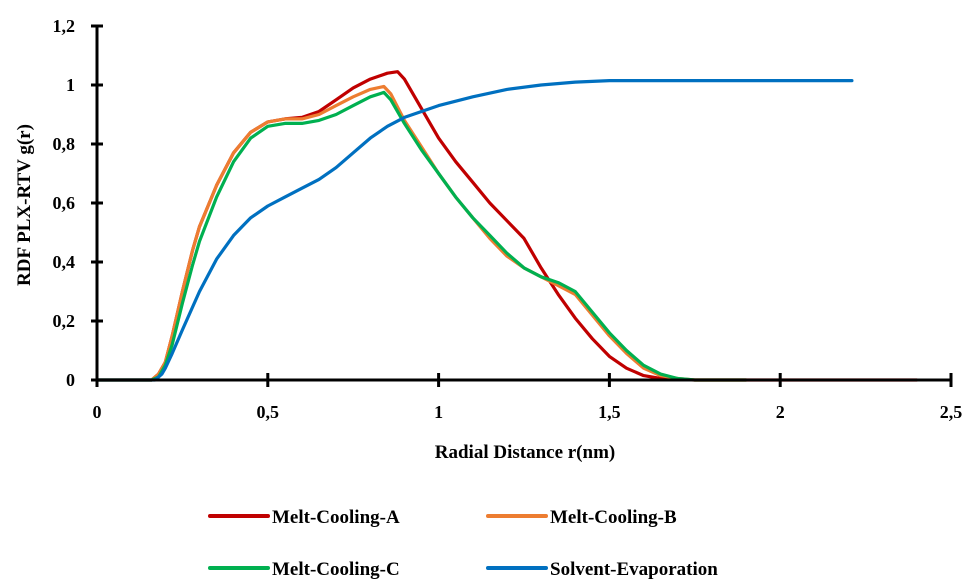 The image size is (966, 584). Describe the element at coordinates (24, 205) in the screenshot. I see `y-axis-title: RDF PLX-RTV g(r)` at that location.